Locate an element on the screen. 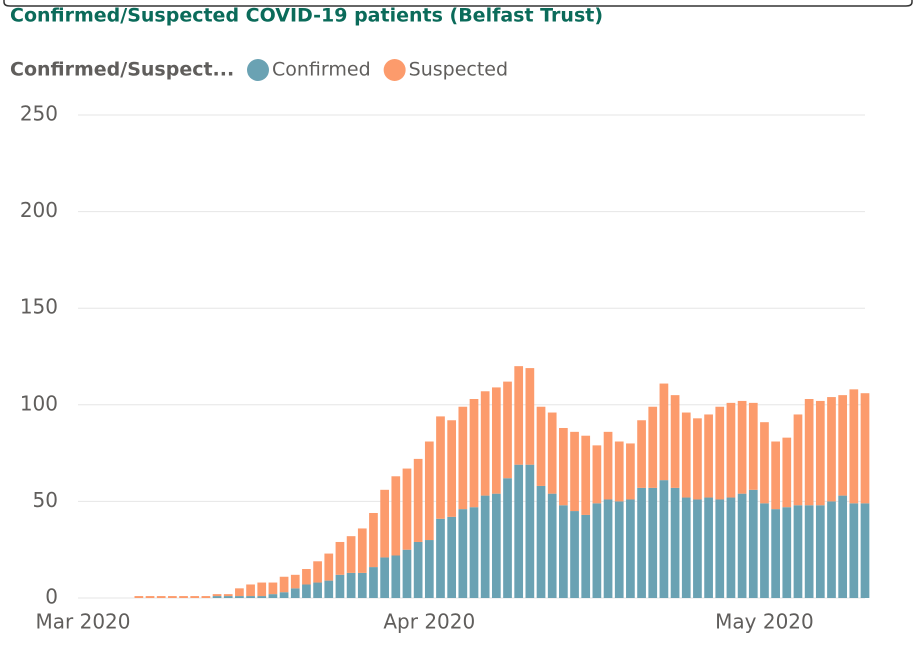 The height and width of the screenshot is (645, 916). y-tick-label: 200 is located at coordinates (39, 210).